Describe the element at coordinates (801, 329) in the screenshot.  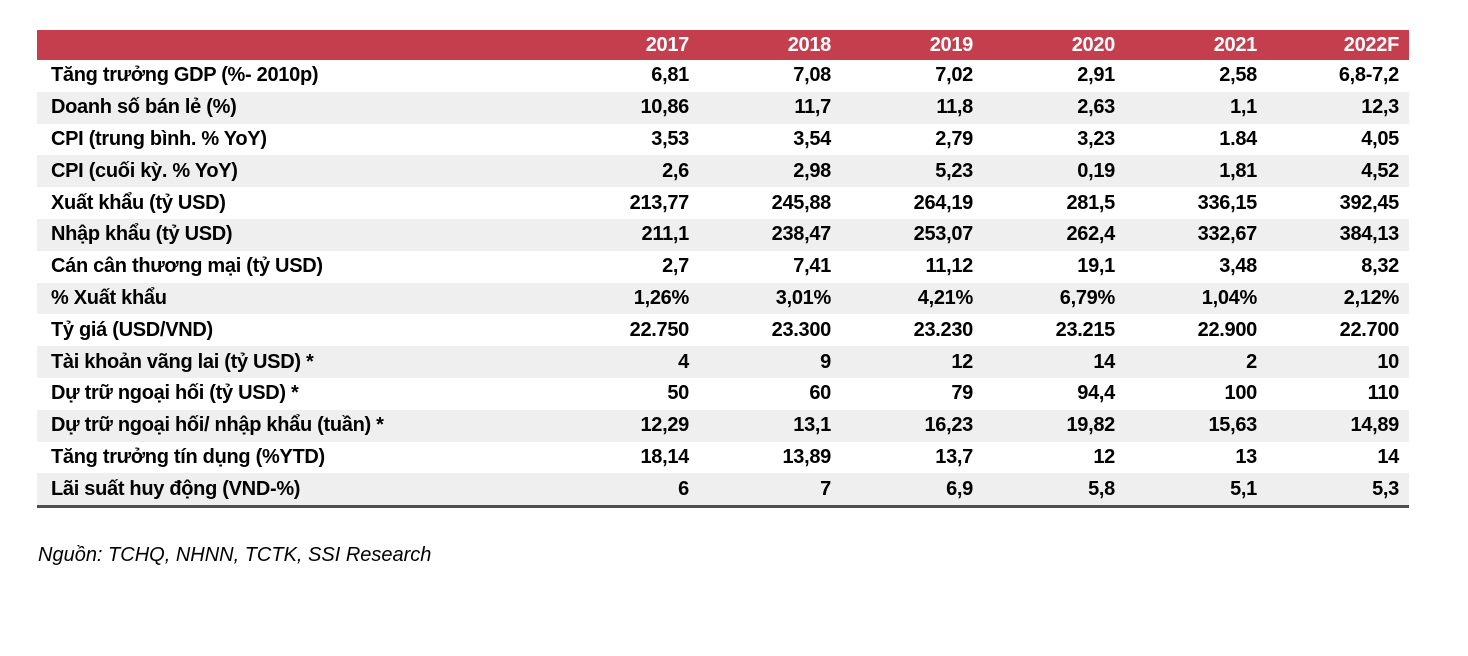
I see `table-cell: 23.300` at that location.